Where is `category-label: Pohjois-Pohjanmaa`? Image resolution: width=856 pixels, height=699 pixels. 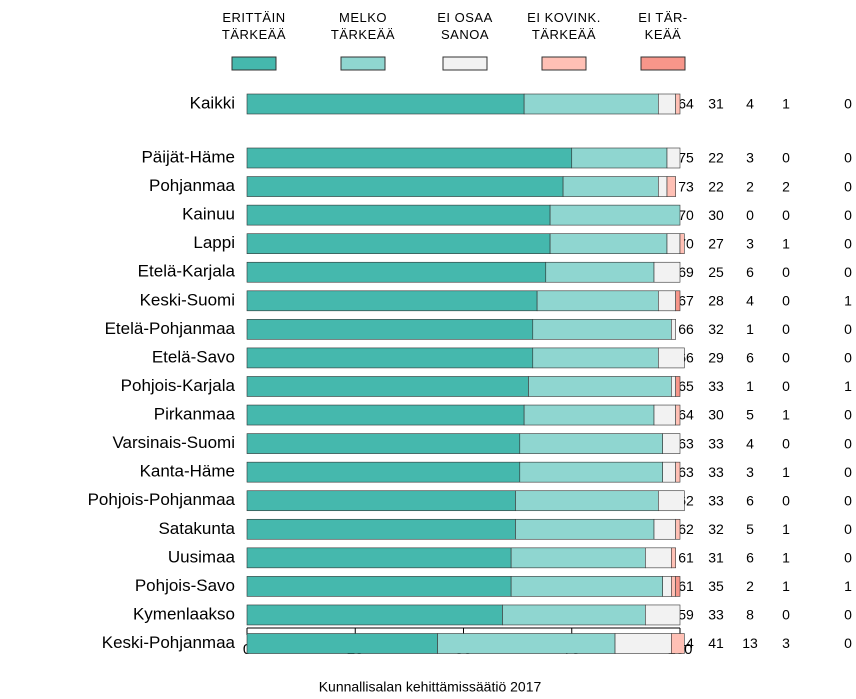
category-label: Pohjois-Pohjanmaa is located at coordinates (162, 499).